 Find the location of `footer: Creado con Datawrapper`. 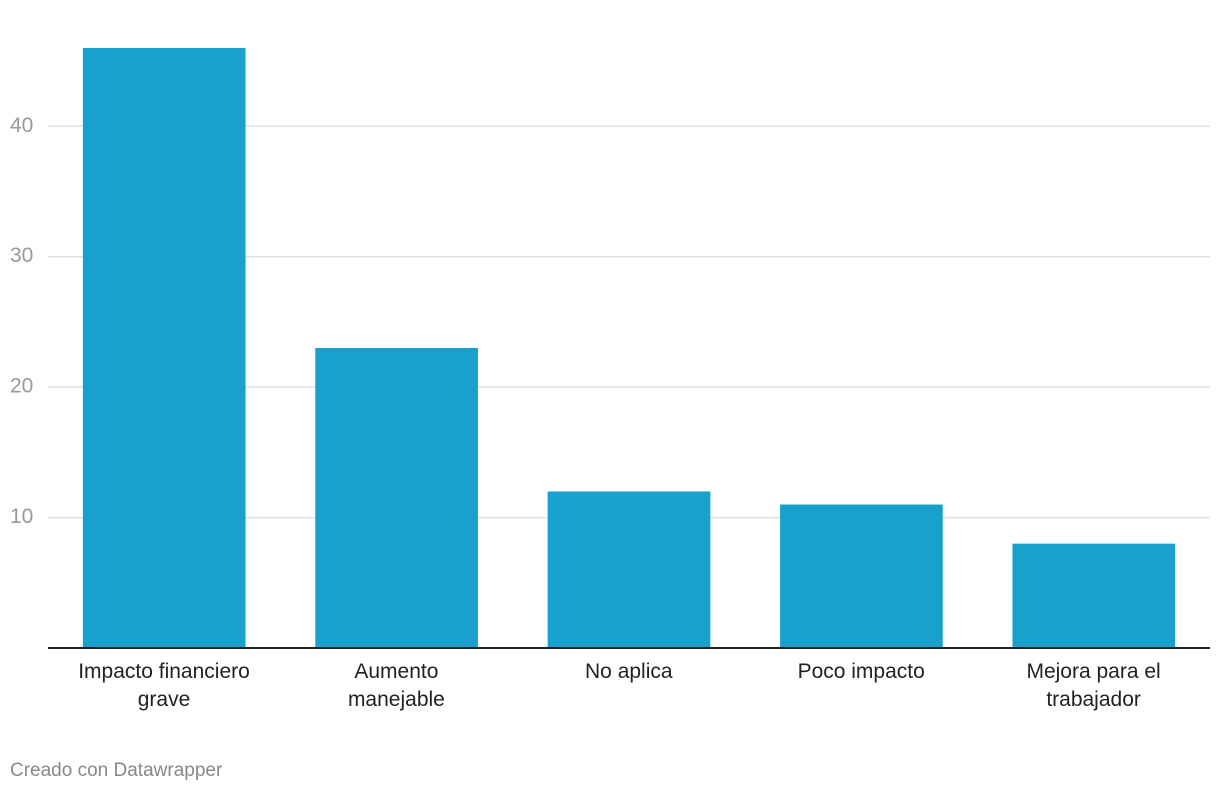

footer: Creado con Datawrapper is located at coordinates (116, 770).